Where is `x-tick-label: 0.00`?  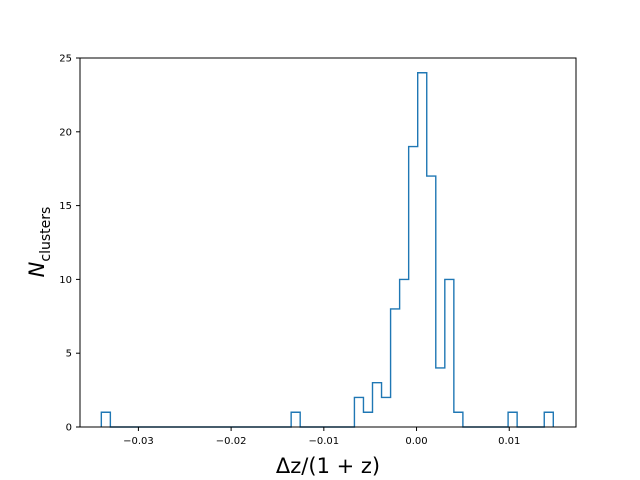
x-tick-label: 0.00 is located at coordinates (416, 441).